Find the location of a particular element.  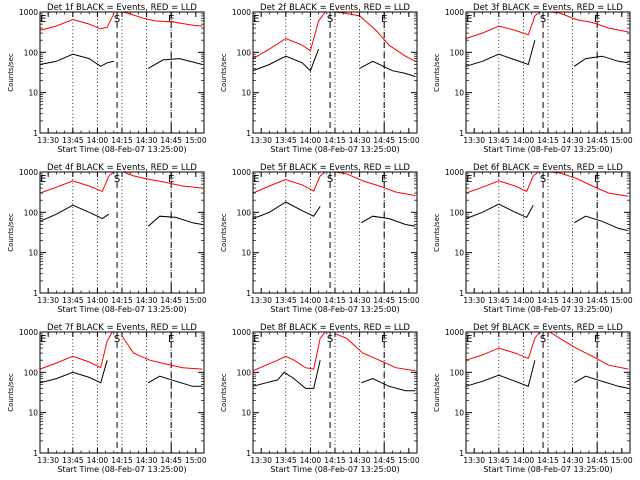

chart-title: Det 2f BLACK = Events, RED = LLD is located at coordinates (335, 8).